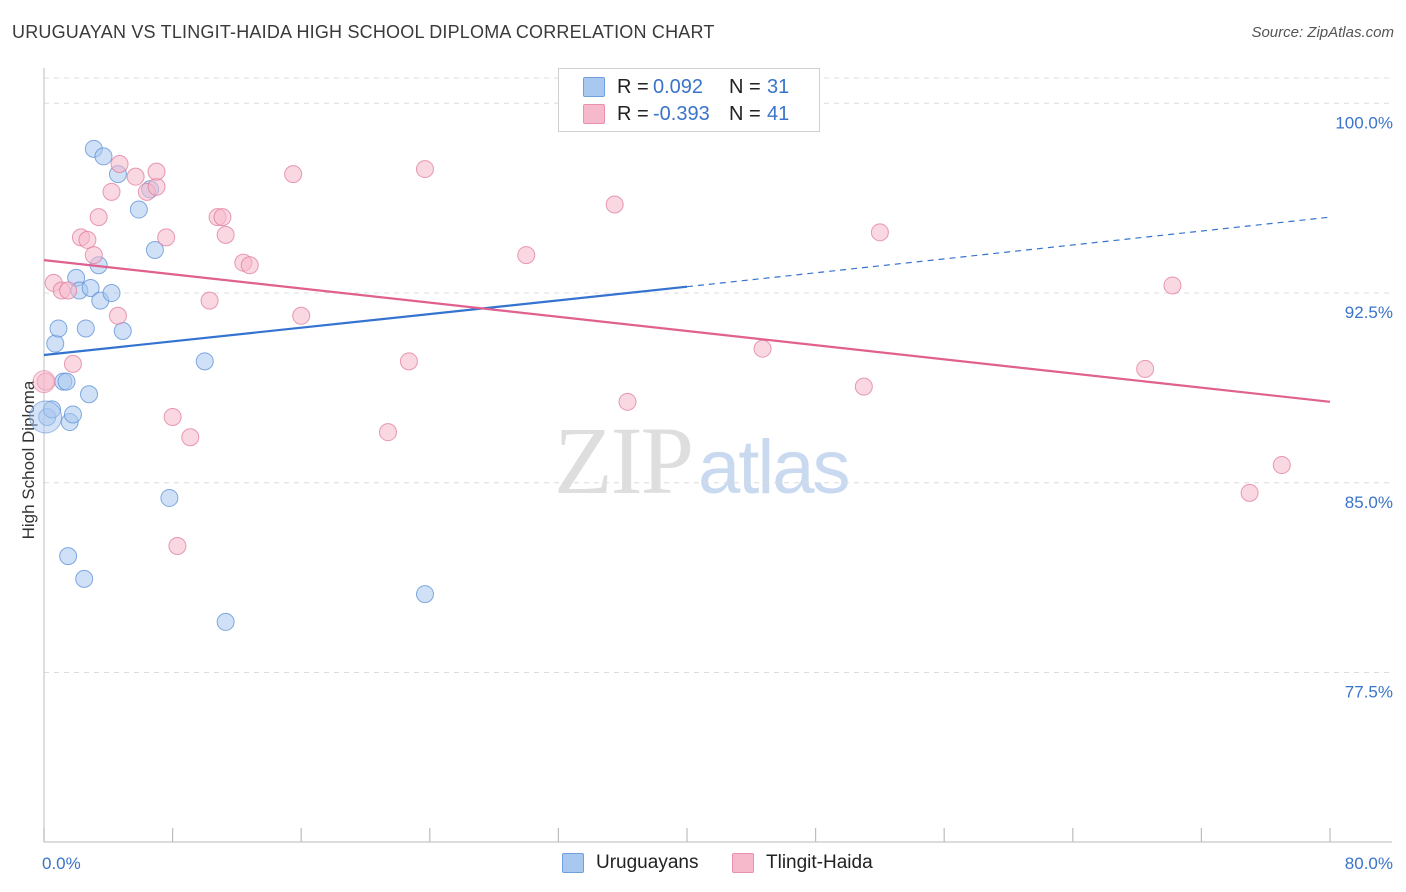 This screenshot has height=892, width=1406. I want to click on y-tick-label: 100.0%, so click(1364, 122).